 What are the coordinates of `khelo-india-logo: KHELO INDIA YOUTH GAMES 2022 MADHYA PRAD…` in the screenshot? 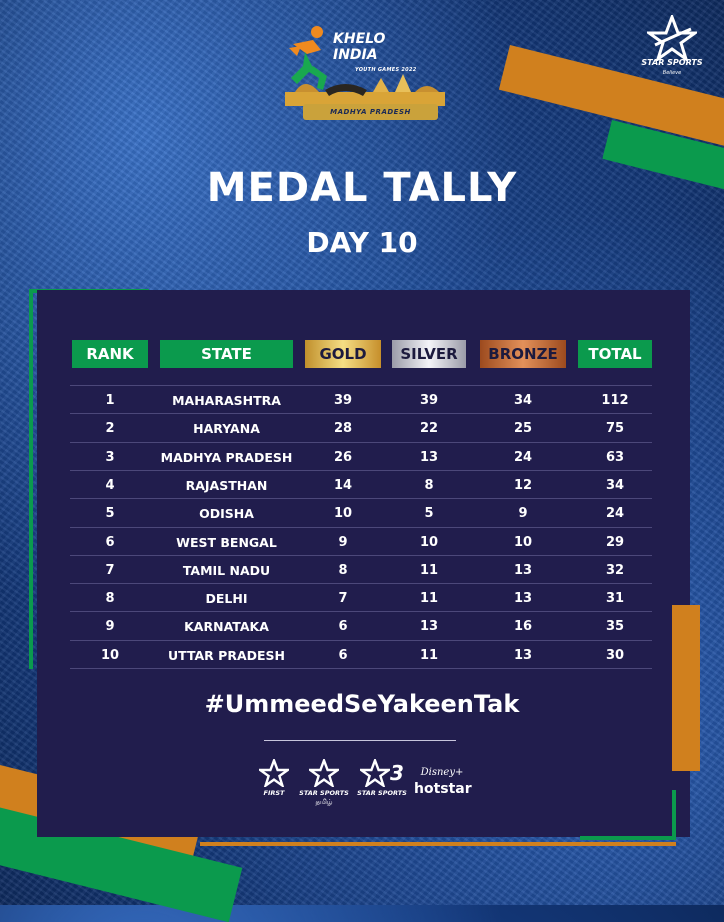 It's located at (368, 76).